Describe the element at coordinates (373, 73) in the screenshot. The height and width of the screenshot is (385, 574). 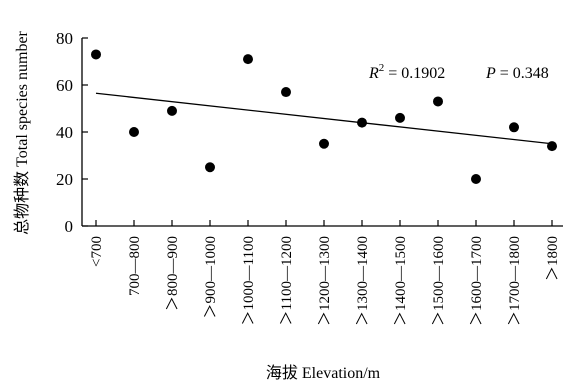
I see `r-squared-symbol: R` at that location.